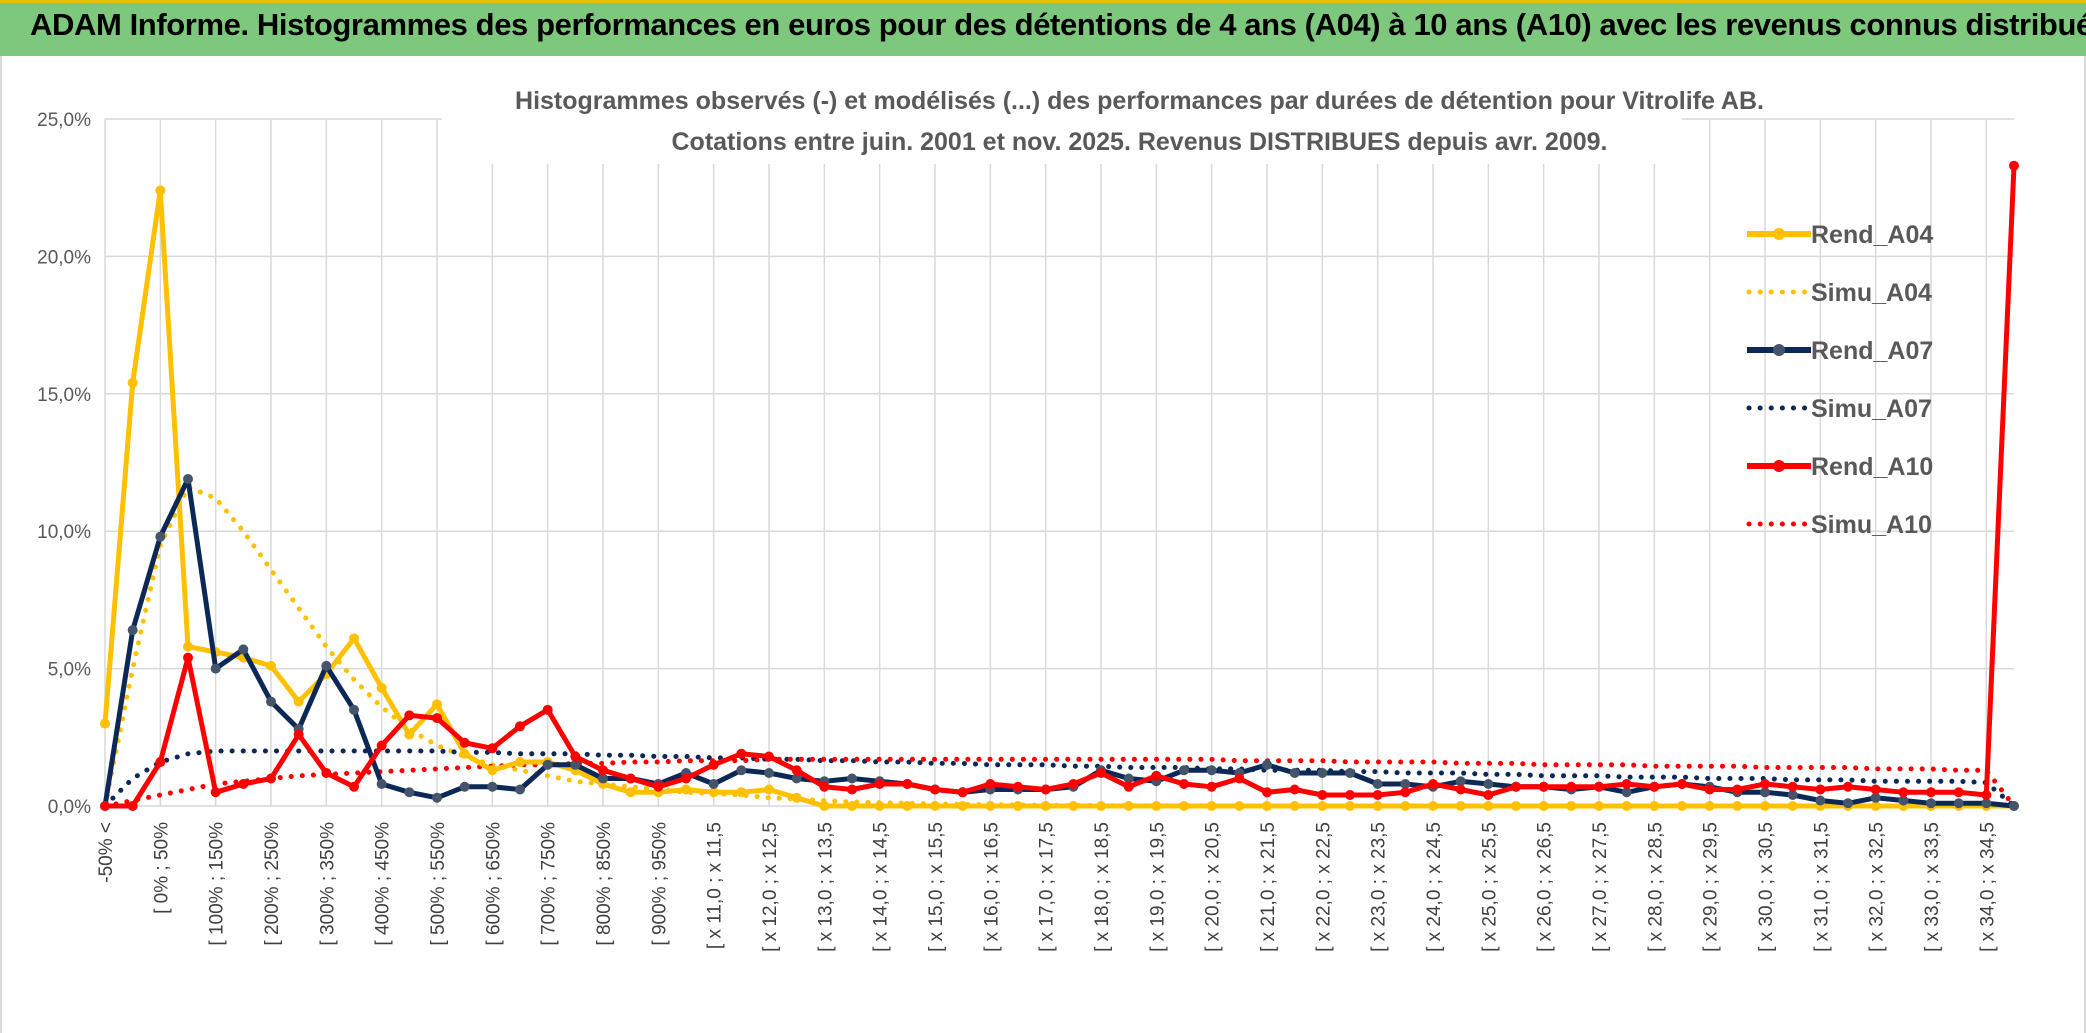 Image resolution: width=2086 pixels, height=1033 pixels. What do you see at coordinates (64, 395) in the screenshot?
I see `y-tick-label: 15,0%` at bounding box center [64, 395].